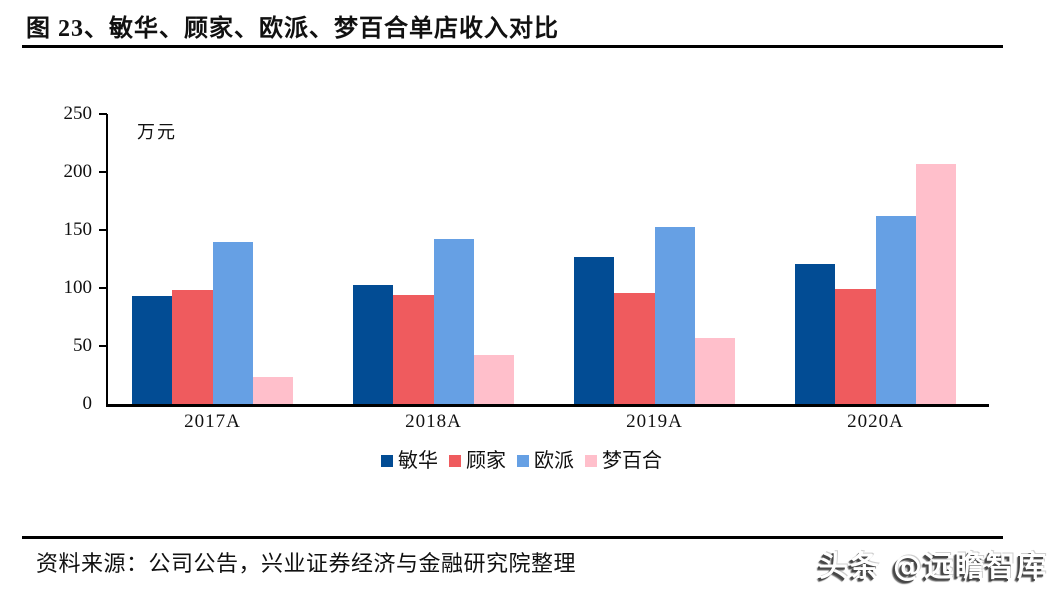 The image size is (1060, 592). I want to click on watermark: 头条 @远瞻智库, so click(933, 566).